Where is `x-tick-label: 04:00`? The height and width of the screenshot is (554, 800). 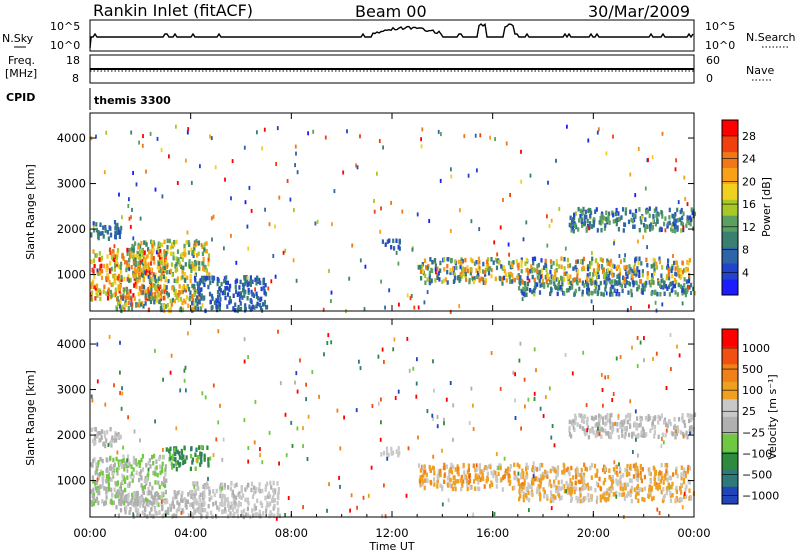 x-tick-label: 04:00 is located at coordinates (190, 533).